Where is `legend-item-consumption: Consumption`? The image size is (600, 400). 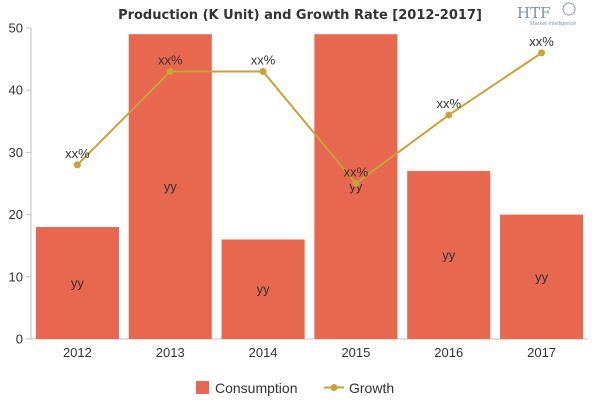 legend-item-consumption: Consumption is located at coordinates (247, 388).